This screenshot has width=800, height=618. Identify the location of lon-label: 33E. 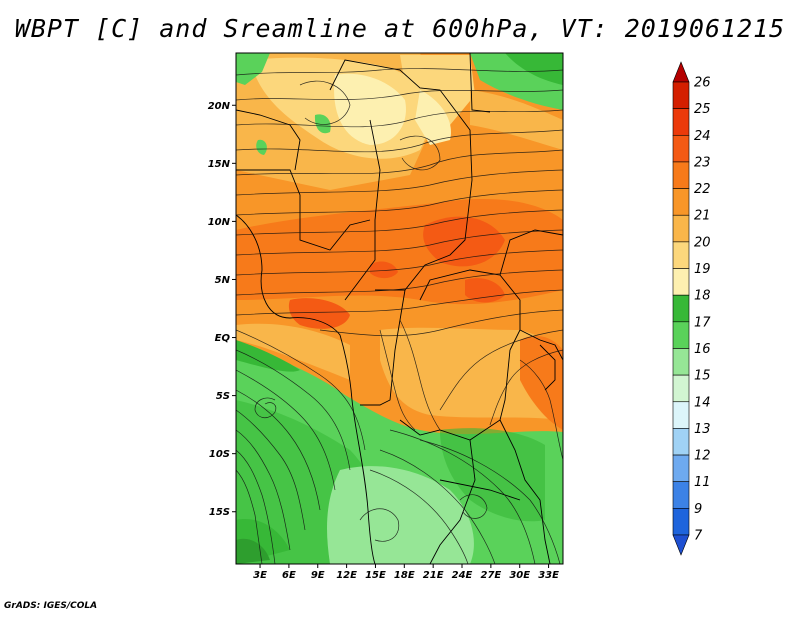
(548, 575).